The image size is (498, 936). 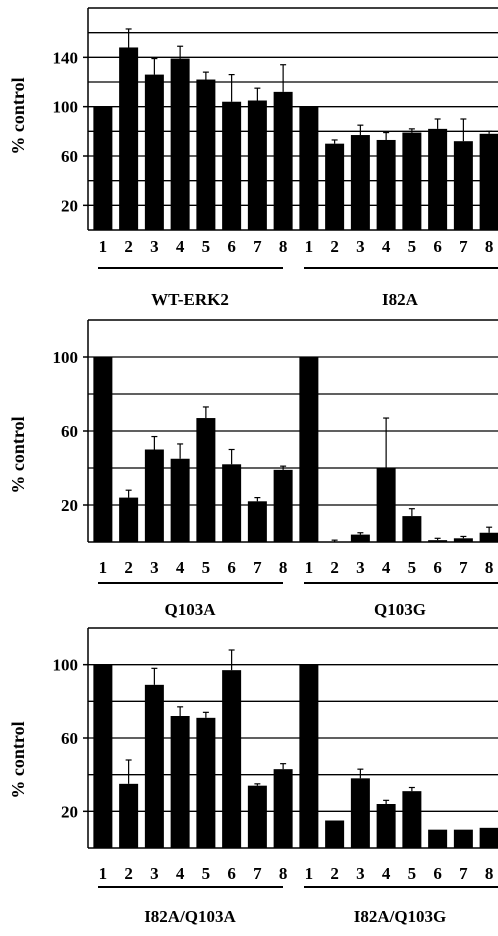 What do you see at coordinates (400, 299) in the screenshot?
I see `group-label: I82A` at bounding box center [400, 299].